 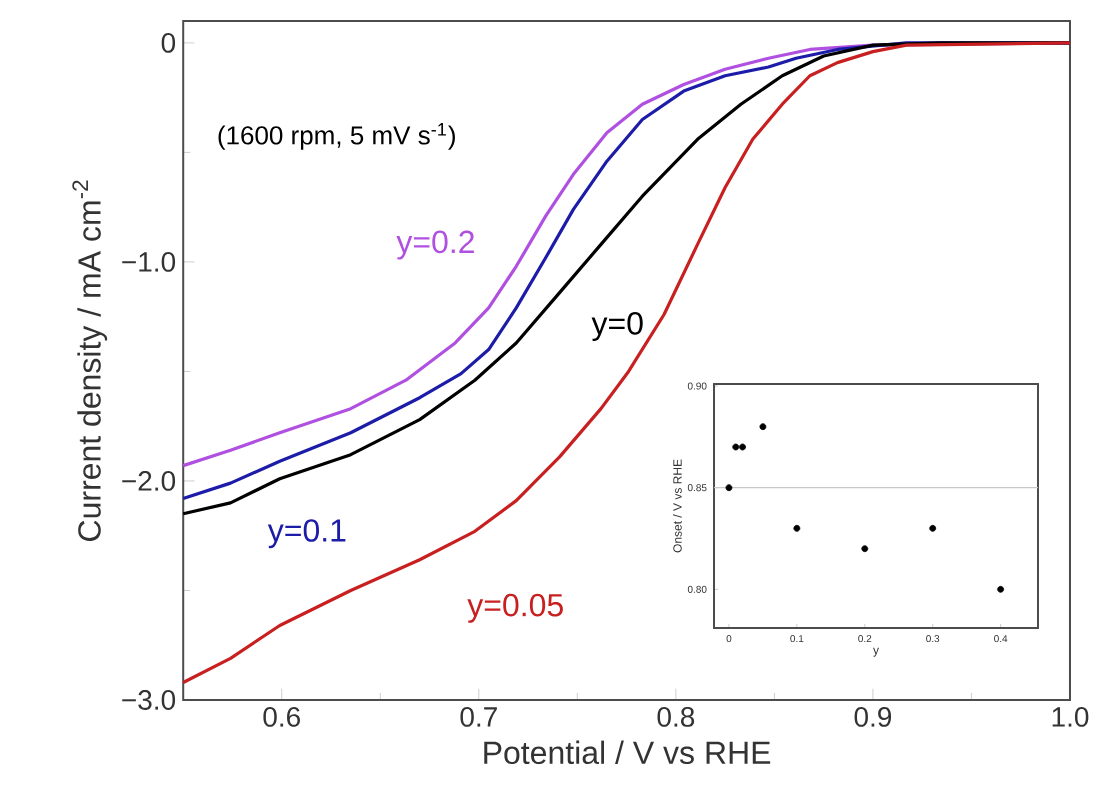 I want to click on y-tick-label: 0, so click(x=168, y=42).